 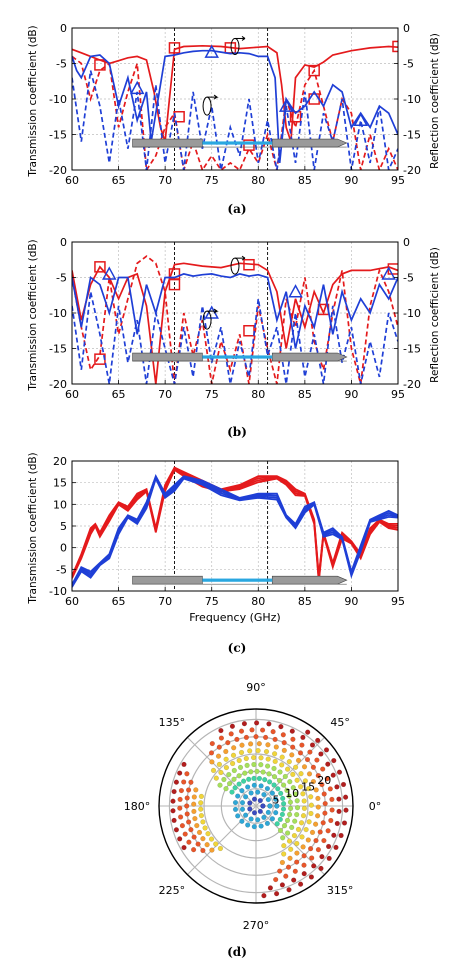 What do you see at coordinates (213, 97) in the screenshot?
I see `arrow-left-icon` at bounding box center [213, 97].